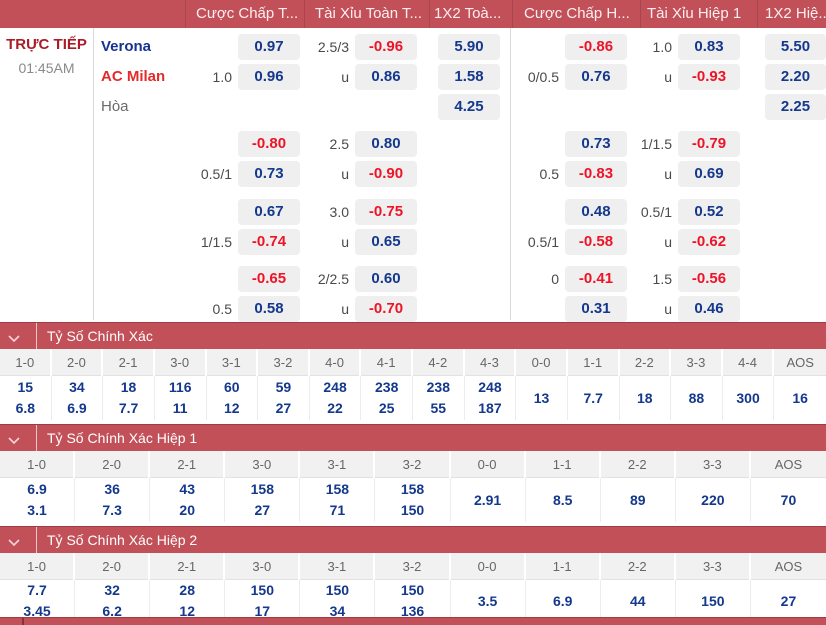 This screenshot has width=826, height=625. I want to click on odds-box: 0.76, so click(596, 77).